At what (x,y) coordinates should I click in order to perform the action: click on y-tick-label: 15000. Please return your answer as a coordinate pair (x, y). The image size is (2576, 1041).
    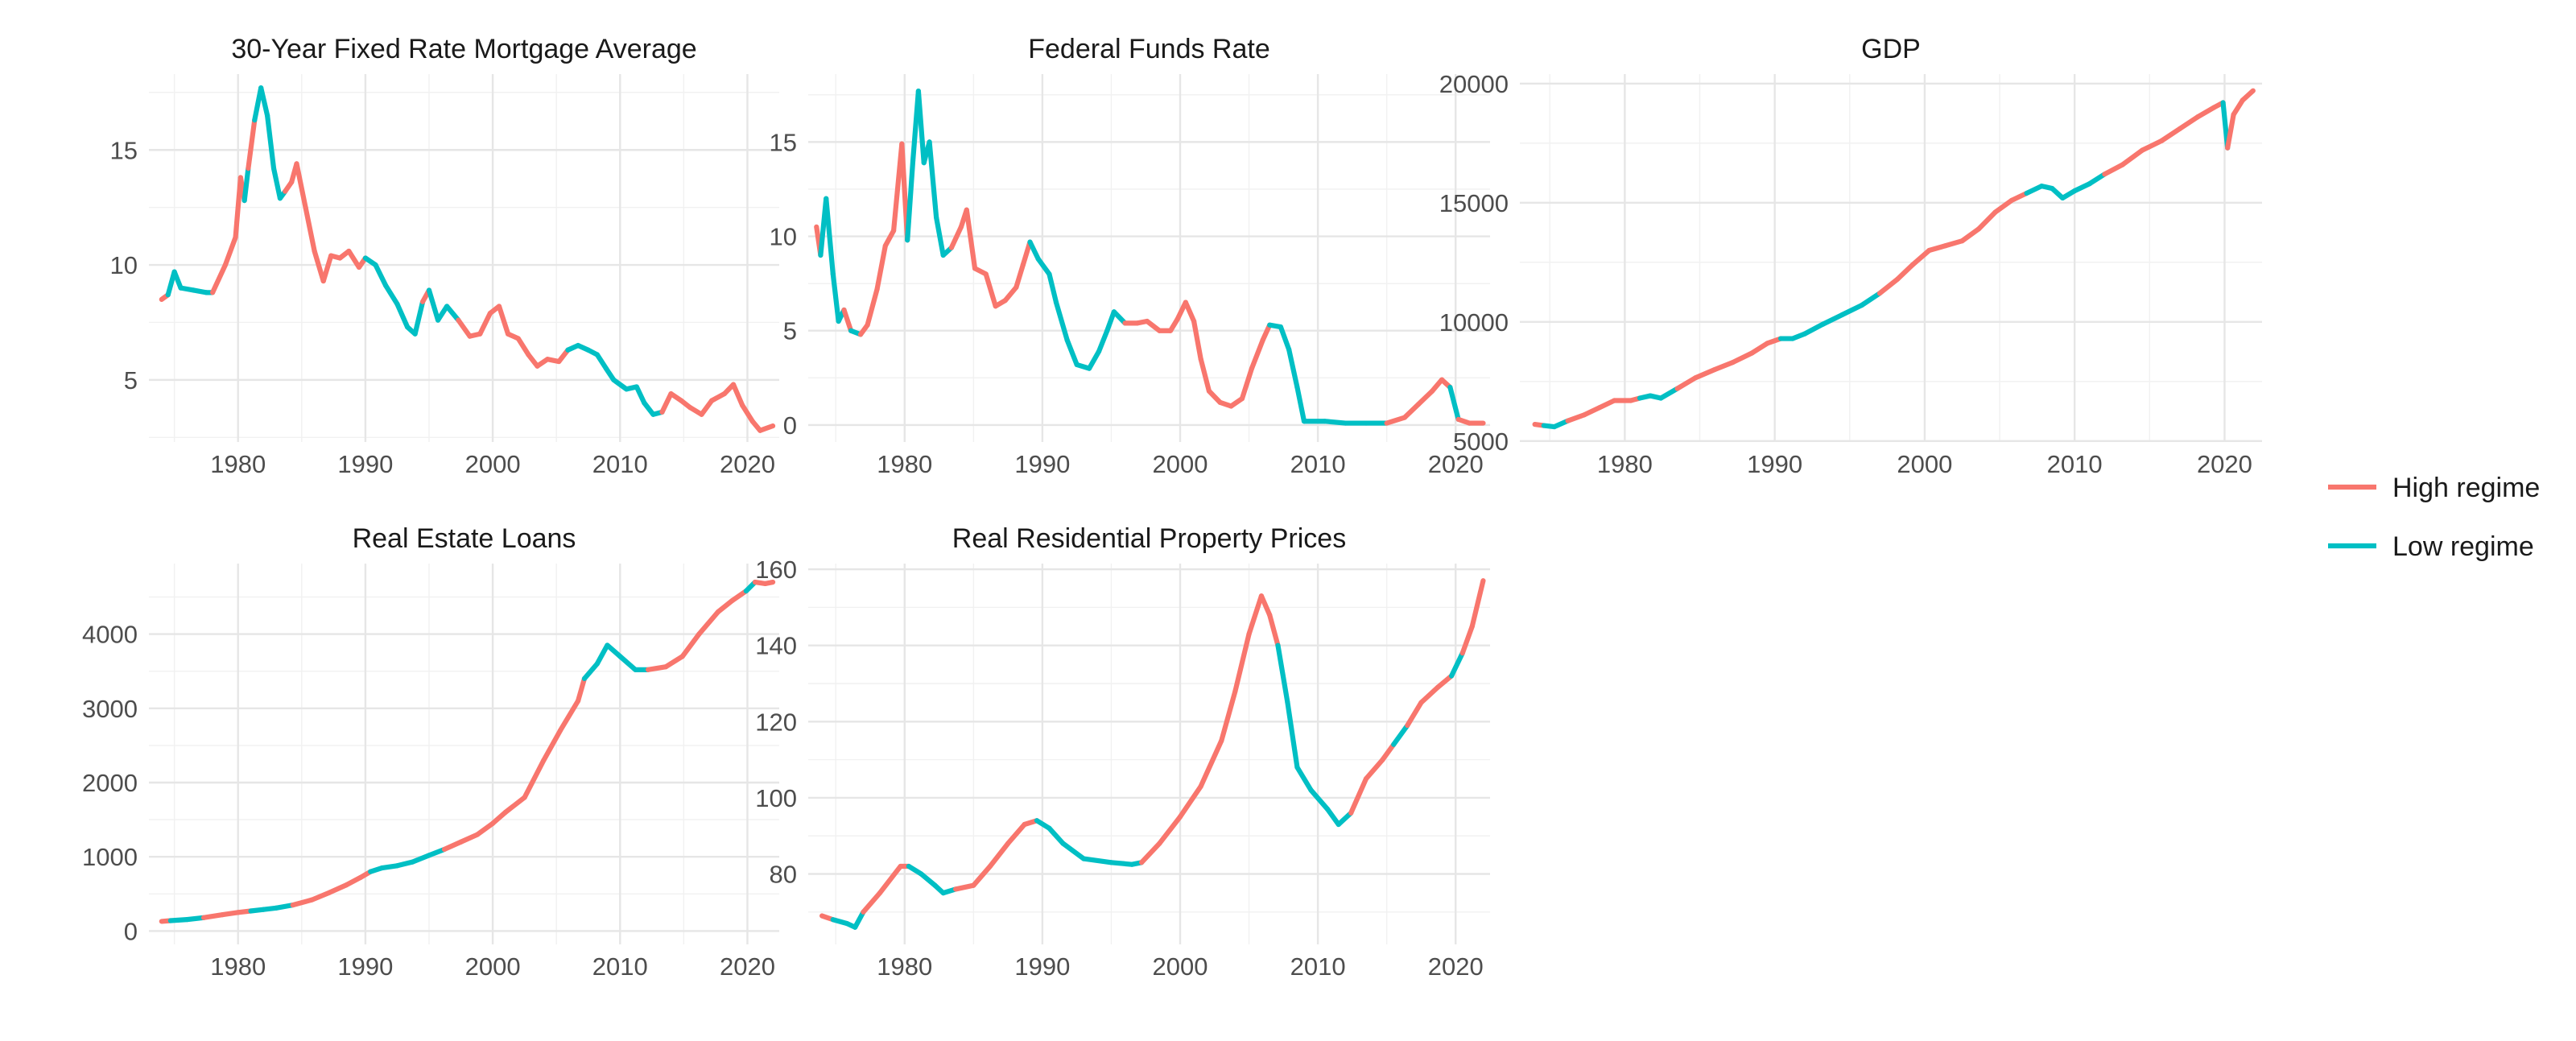
    Looking at the image, I should click on (1474, 203).